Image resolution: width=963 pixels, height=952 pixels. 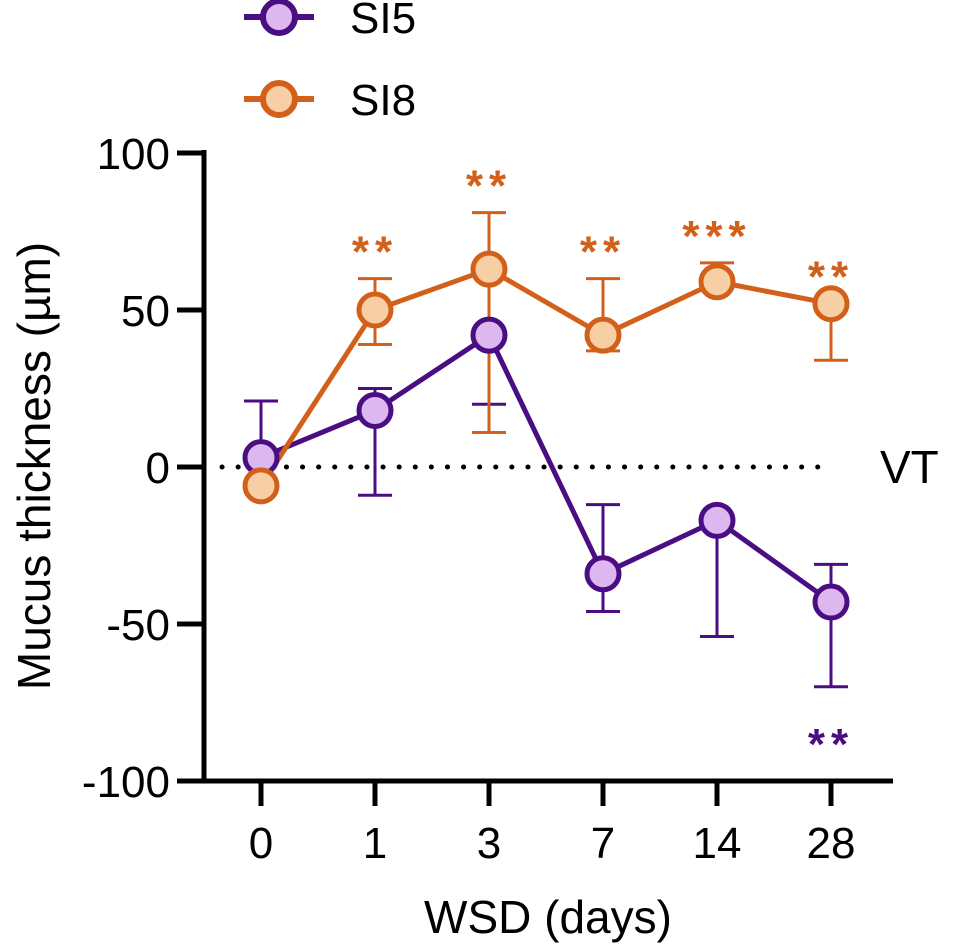 What do you see at coordinates (126, 782) in the screenshot?
I see `y-tick-label: -100` at bounding box center [126, 782].